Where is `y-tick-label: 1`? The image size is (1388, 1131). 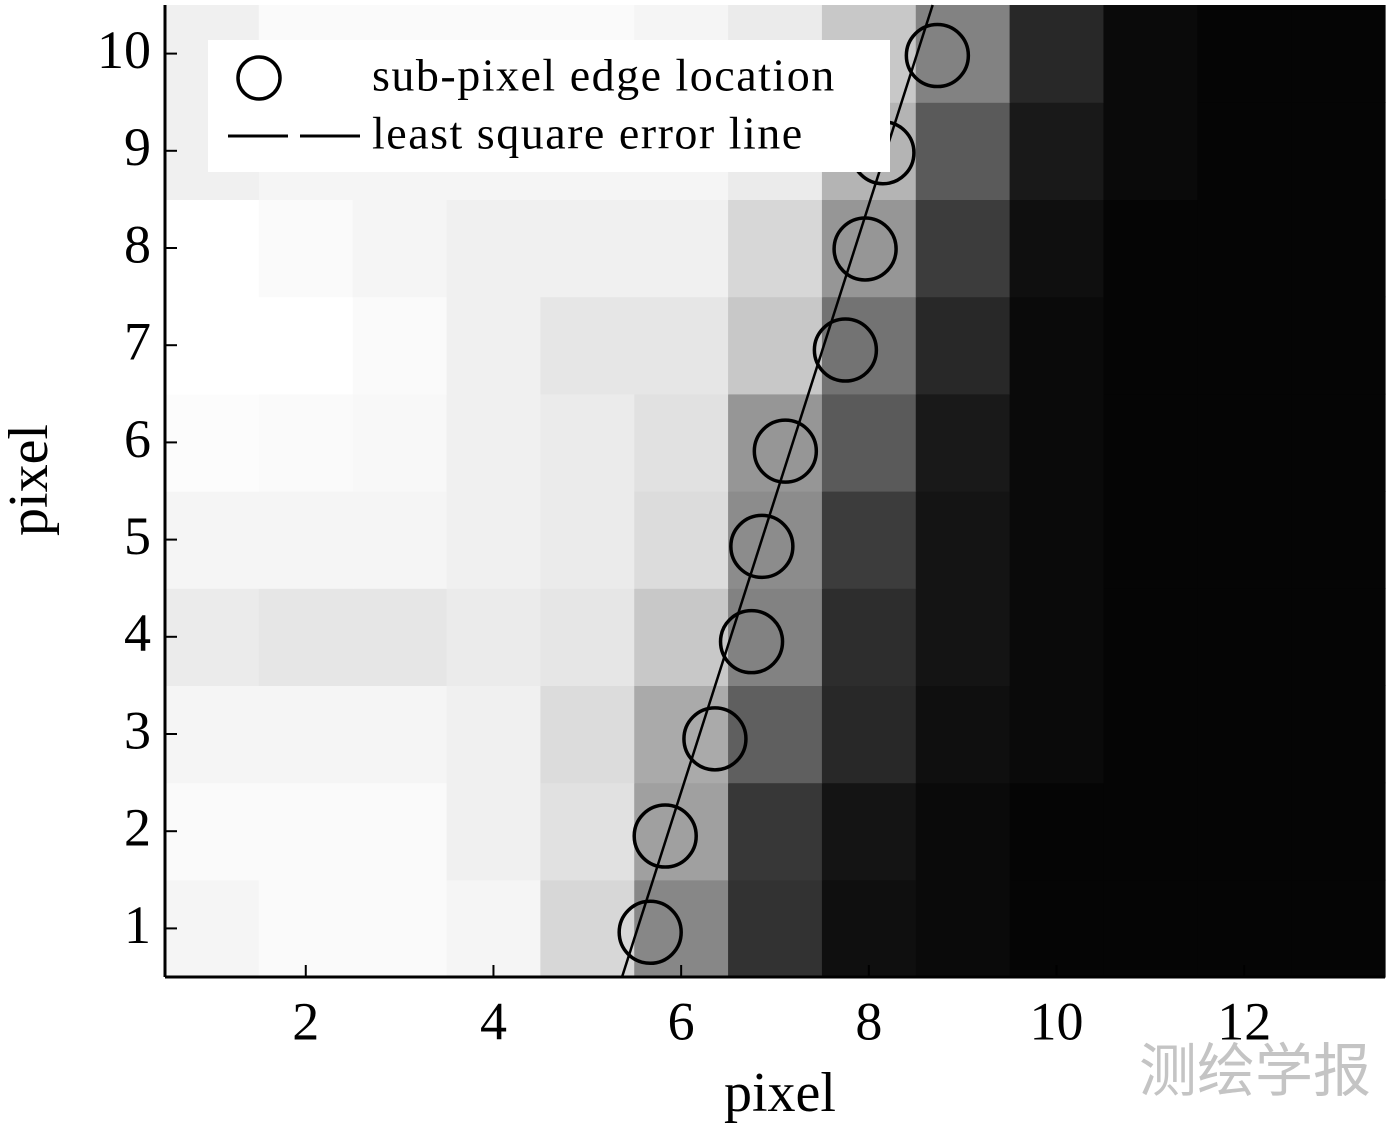
y-tick-label: 1 is located at coordinates (137, 925).